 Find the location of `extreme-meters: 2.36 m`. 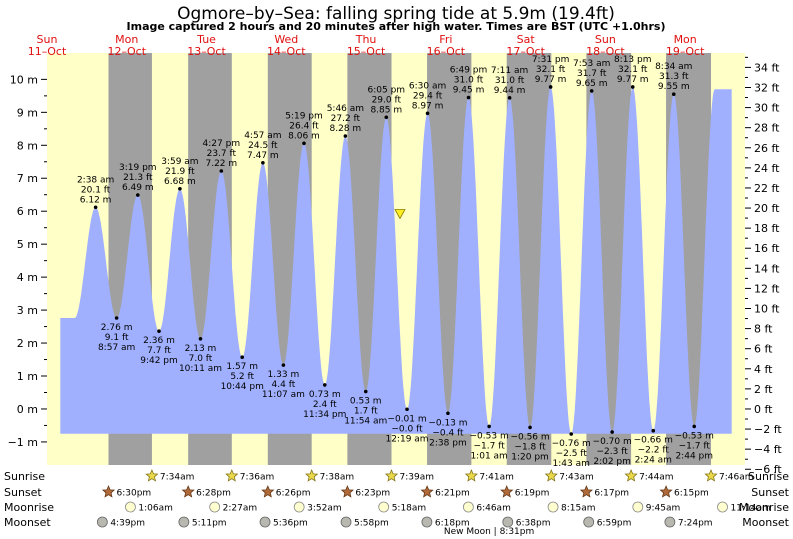

extreme-meters: 2.36 m is located at coordinates (159, 341).